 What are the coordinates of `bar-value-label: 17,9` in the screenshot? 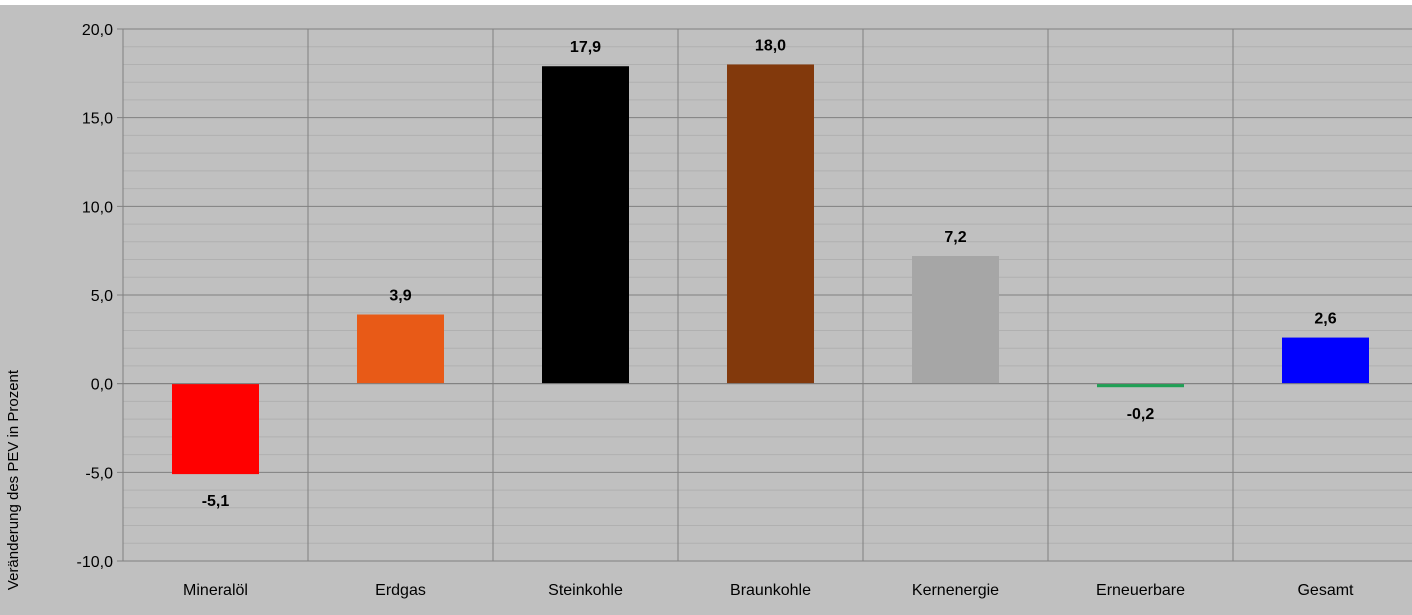 It's located at (585, 47).